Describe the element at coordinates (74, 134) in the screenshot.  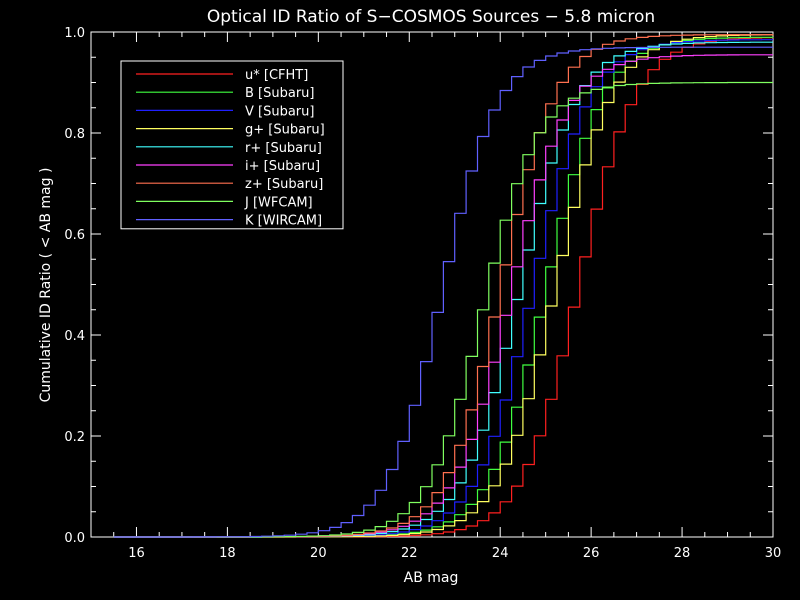
I see `y-tick-label: 0.8` at that location.